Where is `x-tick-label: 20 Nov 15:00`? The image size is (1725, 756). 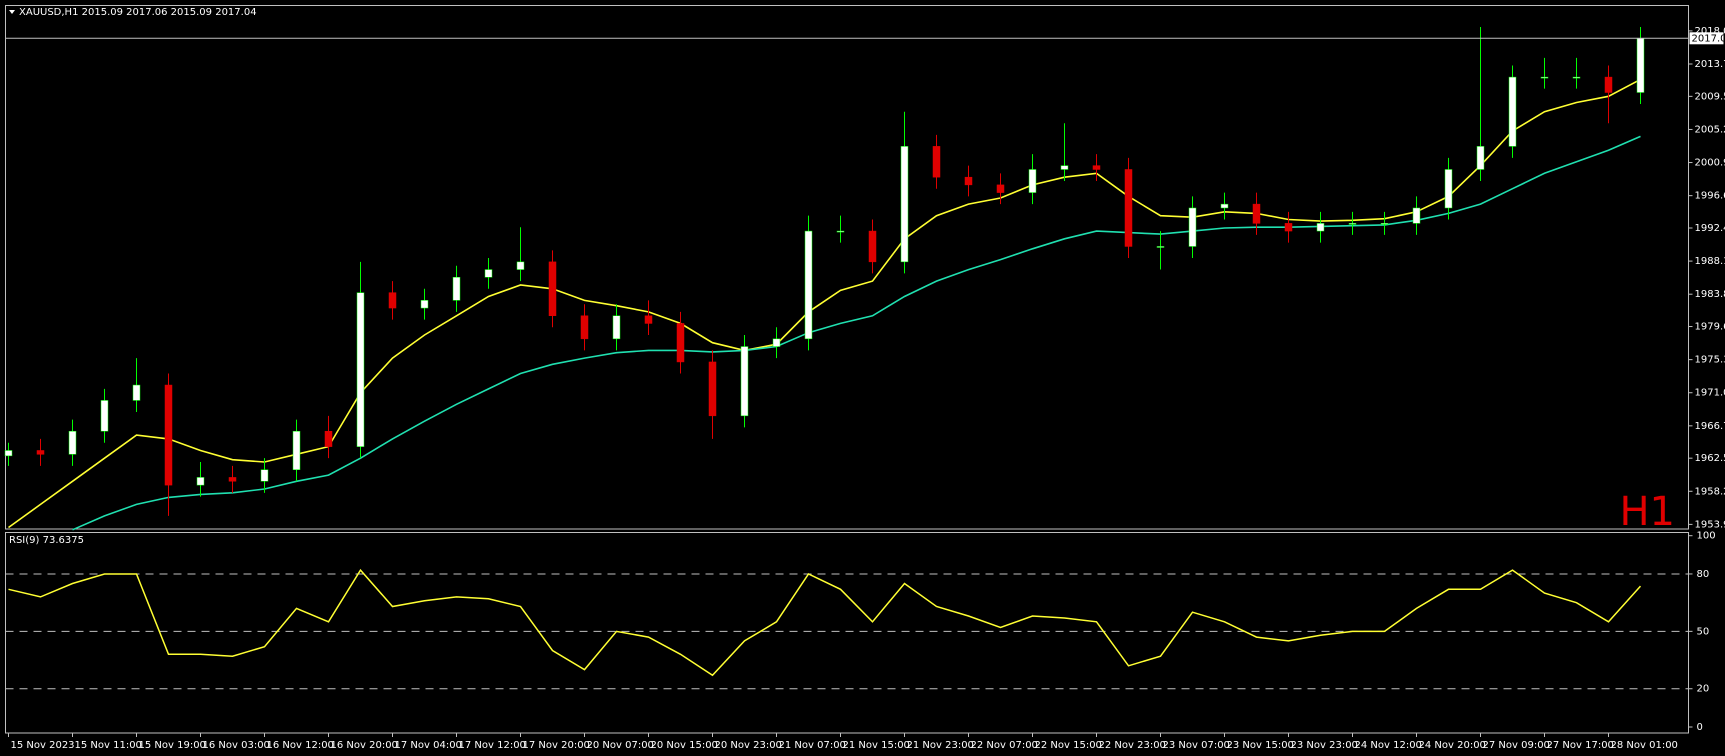
x-tick-label: 20 Nov 15:00 is located at coordinates (684, 745).